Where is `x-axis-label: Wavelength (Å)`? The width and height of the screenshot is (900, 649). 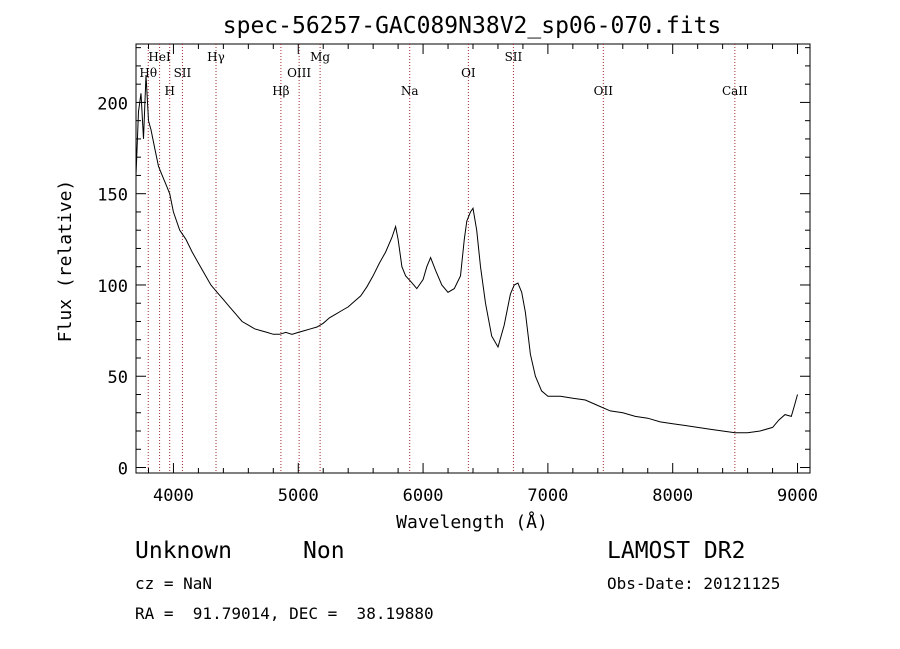 x-axis-label: Wavelength (Å) is located at coordinates (472, 522).